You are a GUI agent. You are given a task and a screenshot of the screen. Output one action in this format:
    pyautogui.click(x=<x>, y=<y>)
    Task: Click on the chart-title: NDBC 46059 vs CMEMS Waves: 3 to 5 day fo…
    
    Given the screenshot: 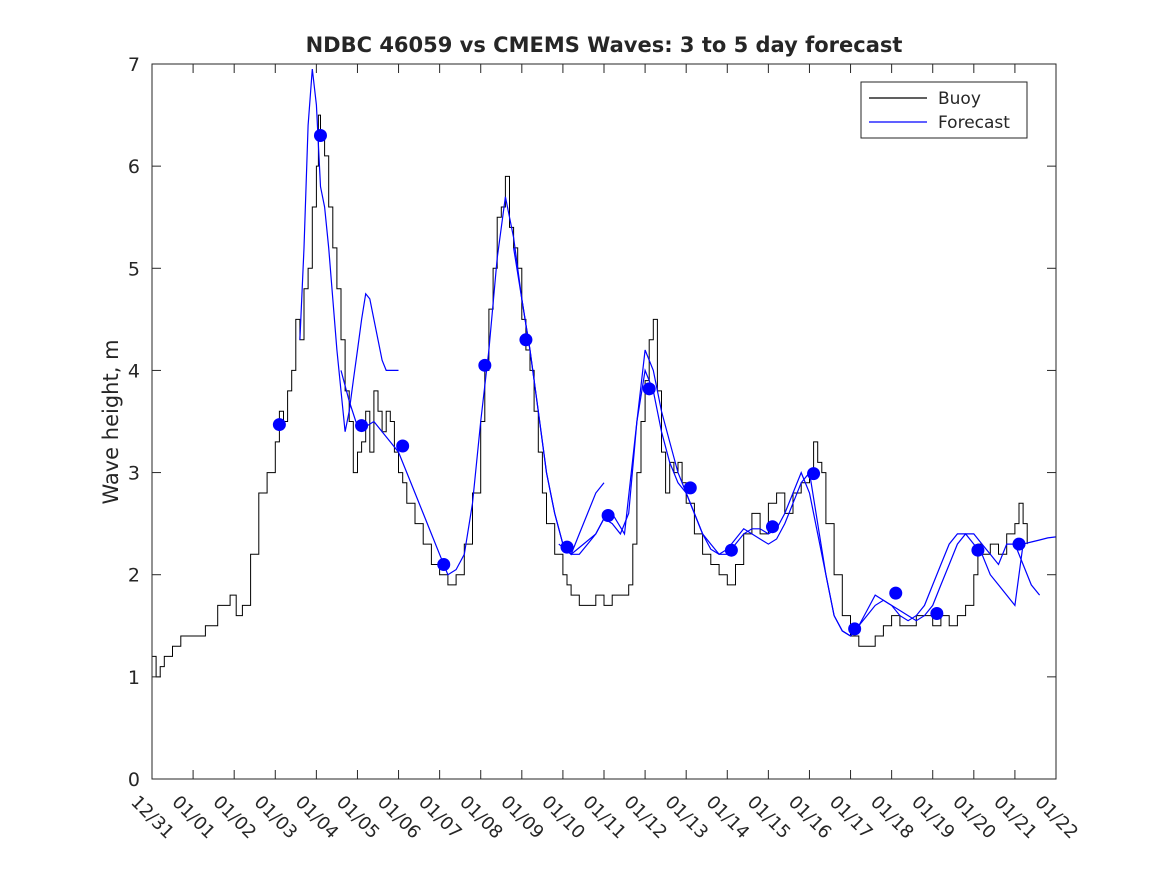 What is the action you would take?
    pyautogui.click(x=604, y=45)
    